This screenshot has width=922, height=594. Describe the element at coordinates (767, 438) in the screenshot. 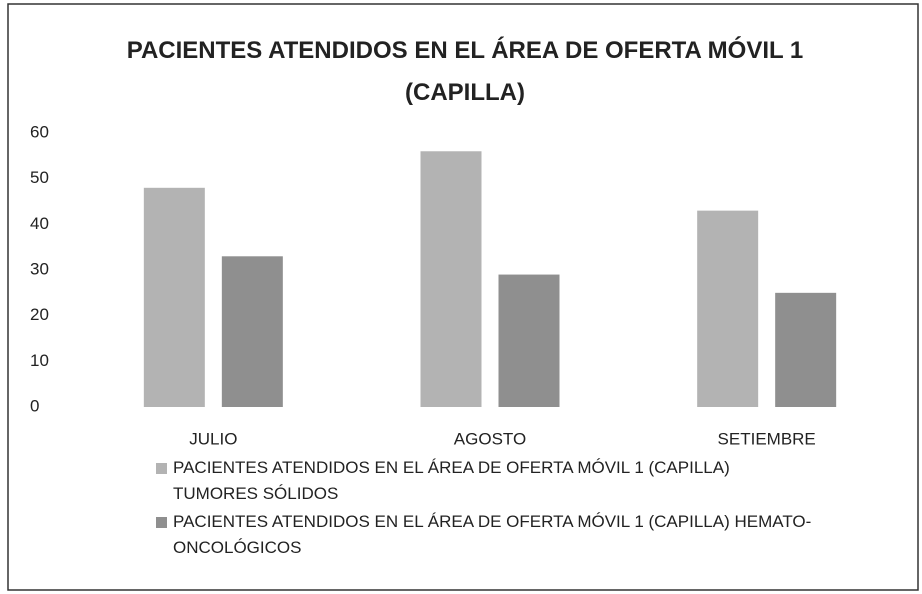

I see `x-tick-label: SETIEMBRE` at that location.